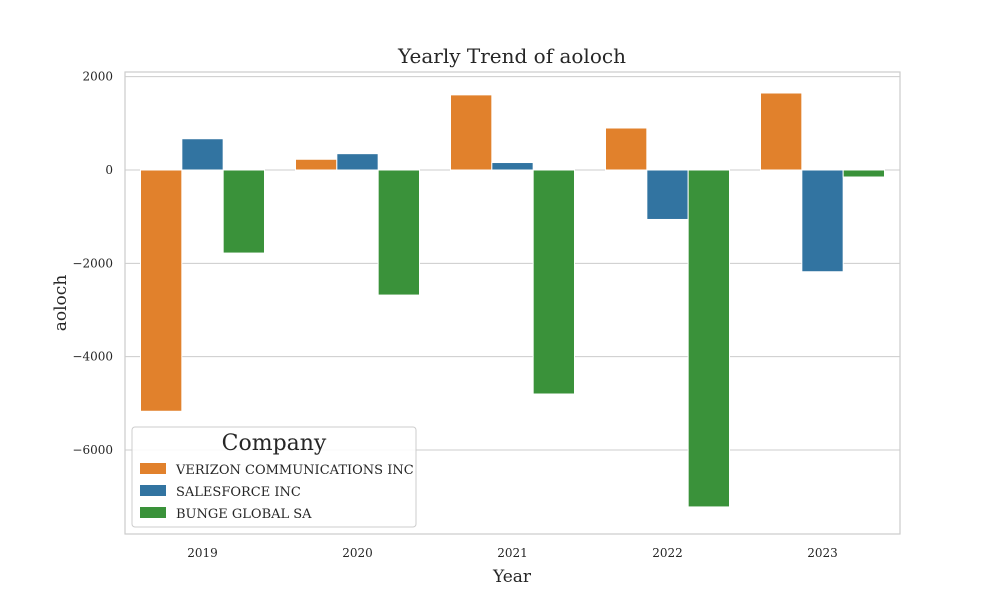 The width and height of the screenshot is (1000, 600). What do you see at coordinates (238, 492) in the screenshot?
I see `legend-entry: SALESFORCE INC` at bounding box center [238, 492].